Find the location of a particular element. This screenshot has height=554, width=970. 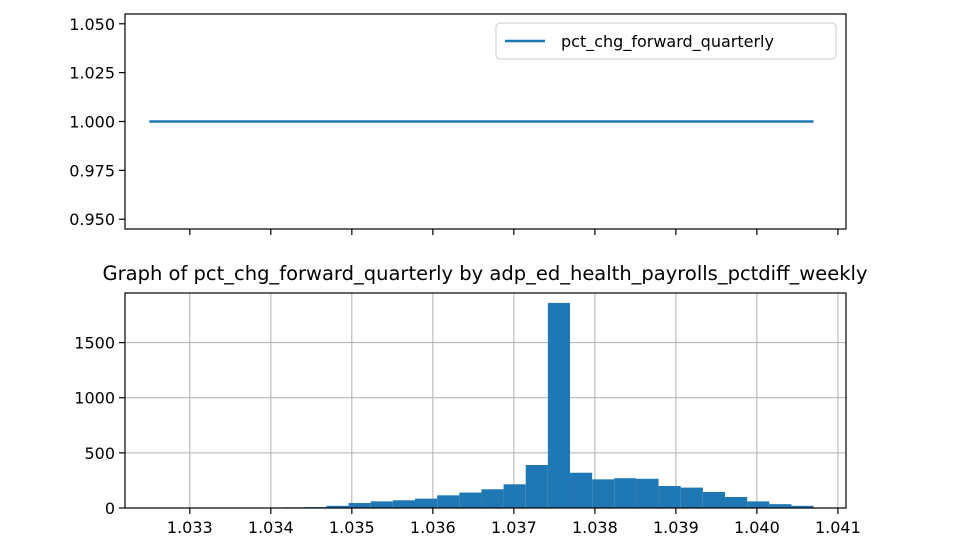

bottom-y-tick-label: 500 is located at coordinates (99, 453).